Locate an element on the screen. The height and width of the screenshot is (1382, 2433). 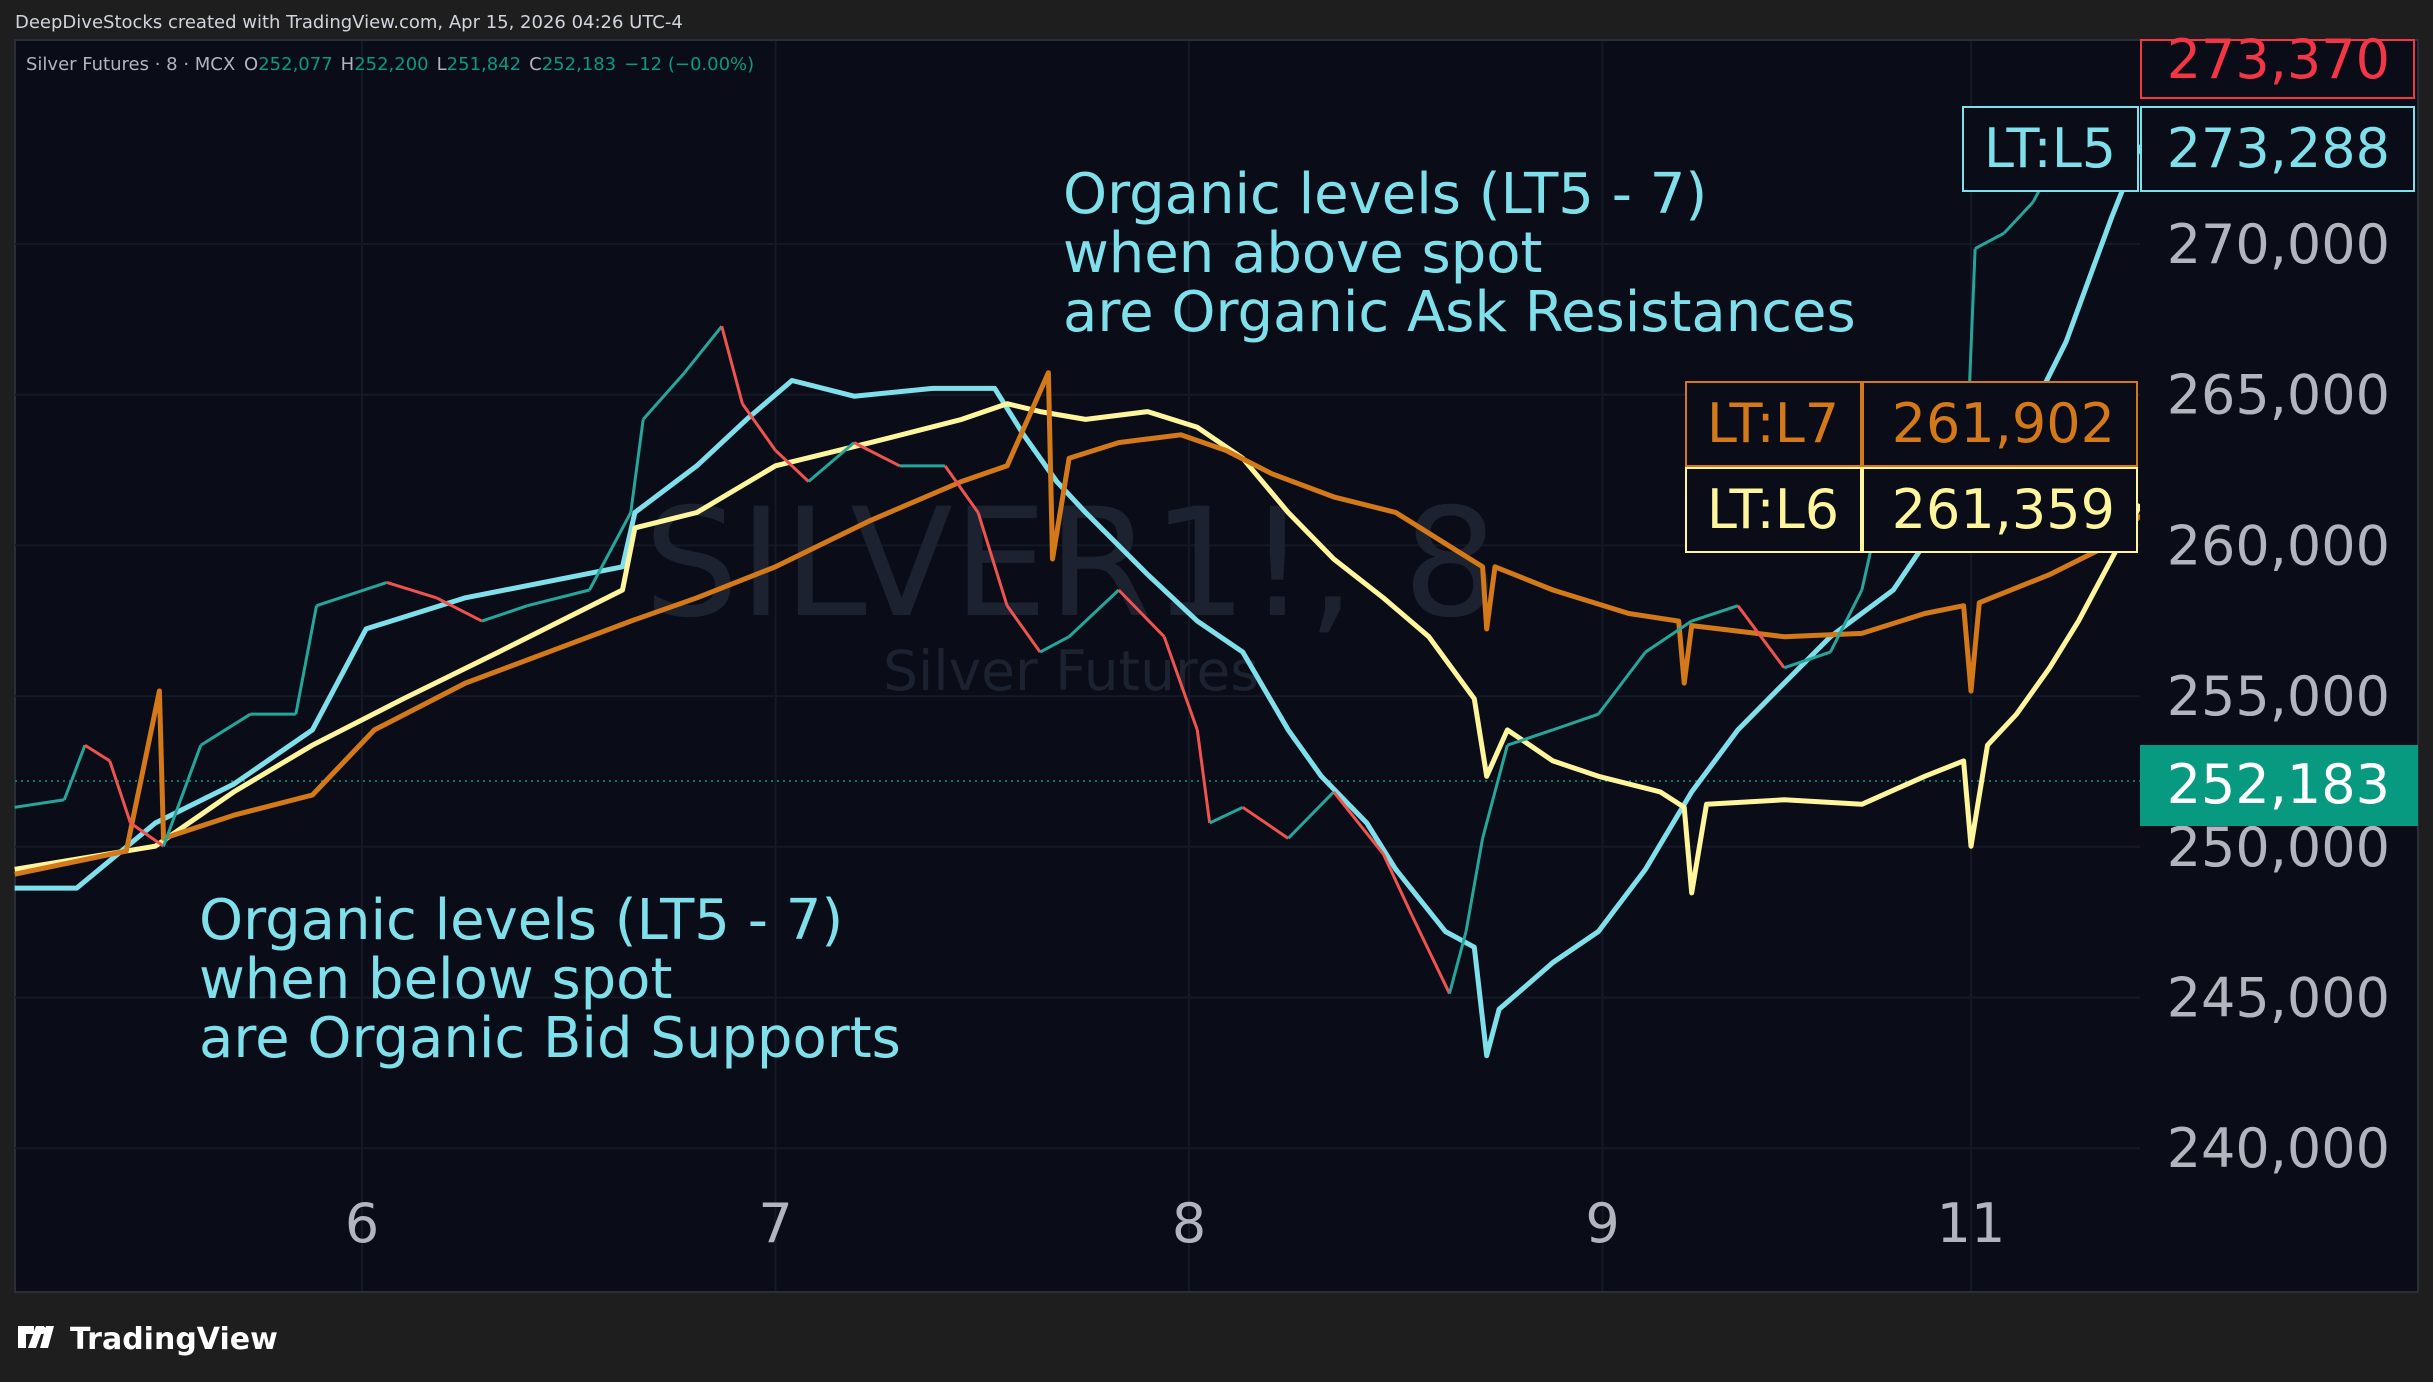
price-tick-label: 250,000 is located at coordinates (2278, 847).